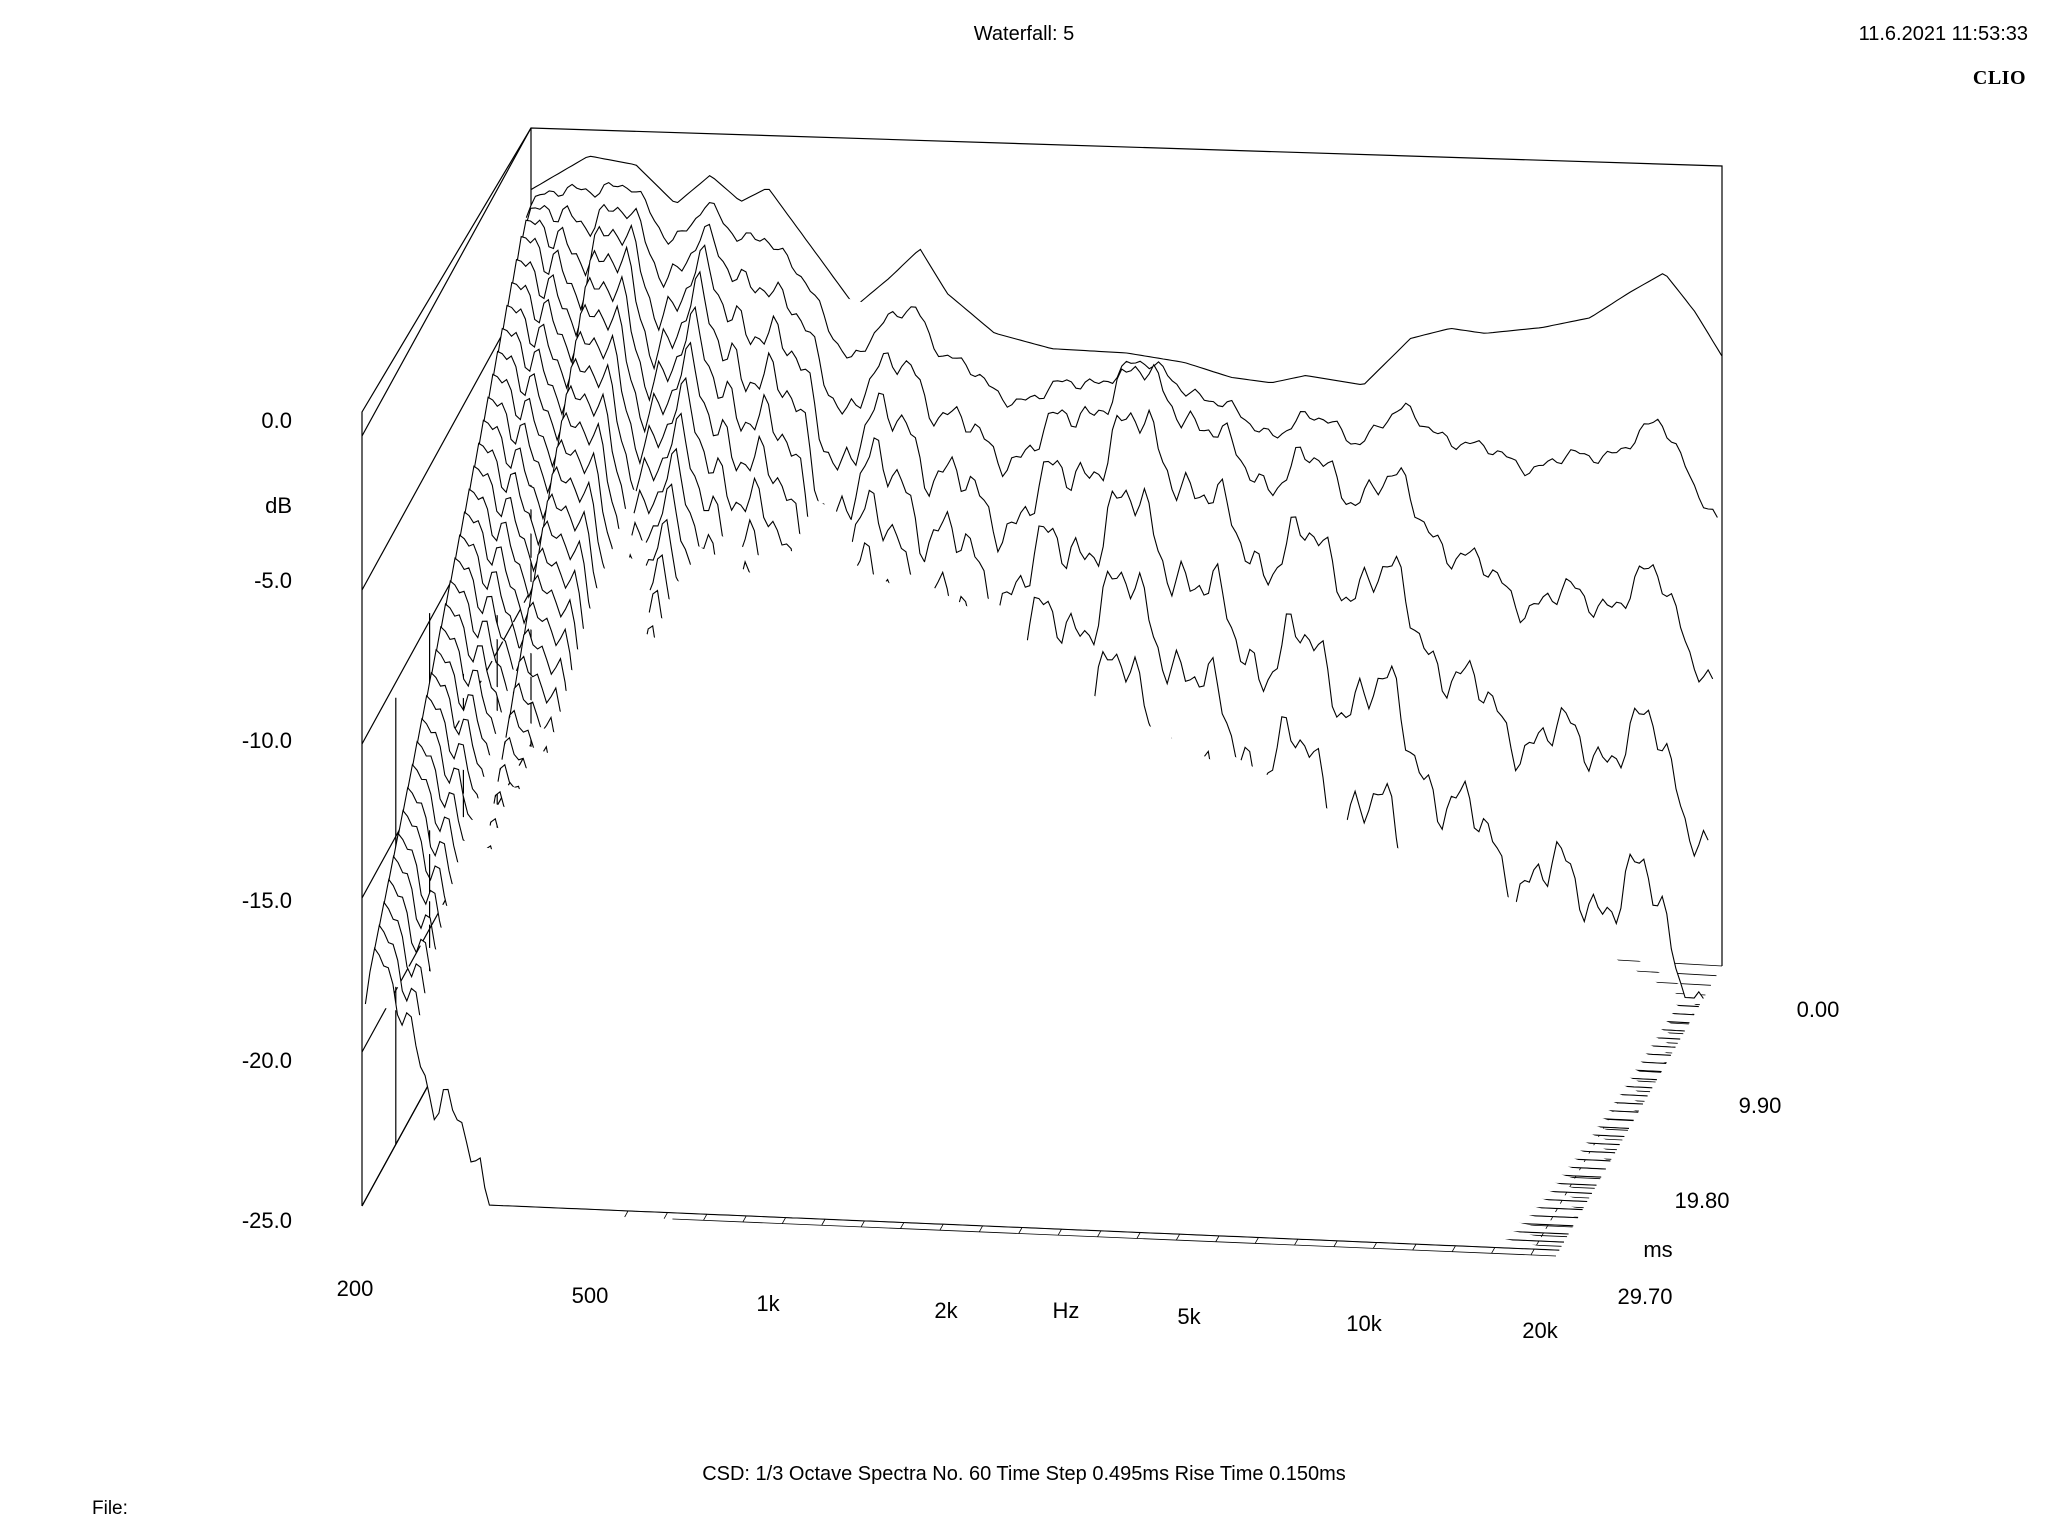 The height and width of the screenshot is (1536, 2048). I want to click on z-axis-label: ms, so click(1657, 1249).